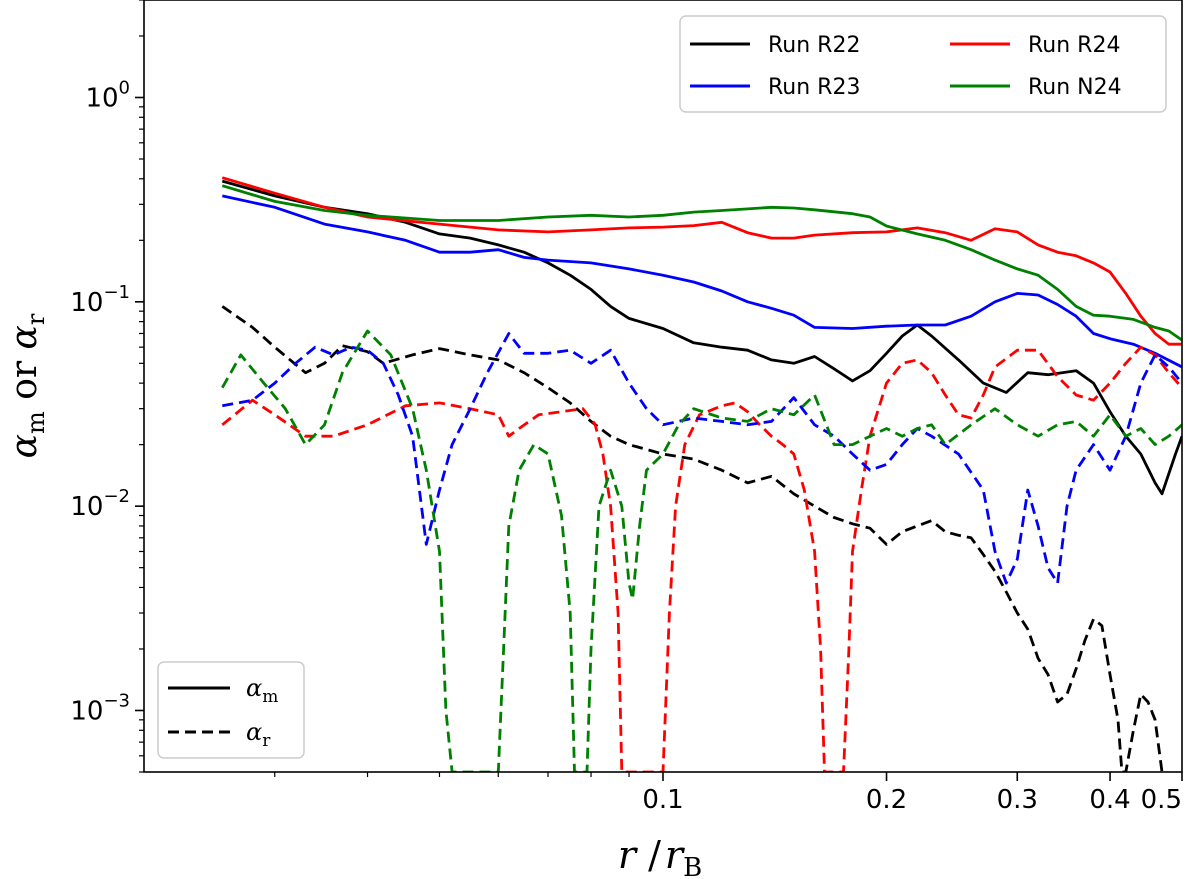  Describe the element at coordinates (814, 87) in the screenshot. I see `legend-label-run-r23: Run R23` at that location.